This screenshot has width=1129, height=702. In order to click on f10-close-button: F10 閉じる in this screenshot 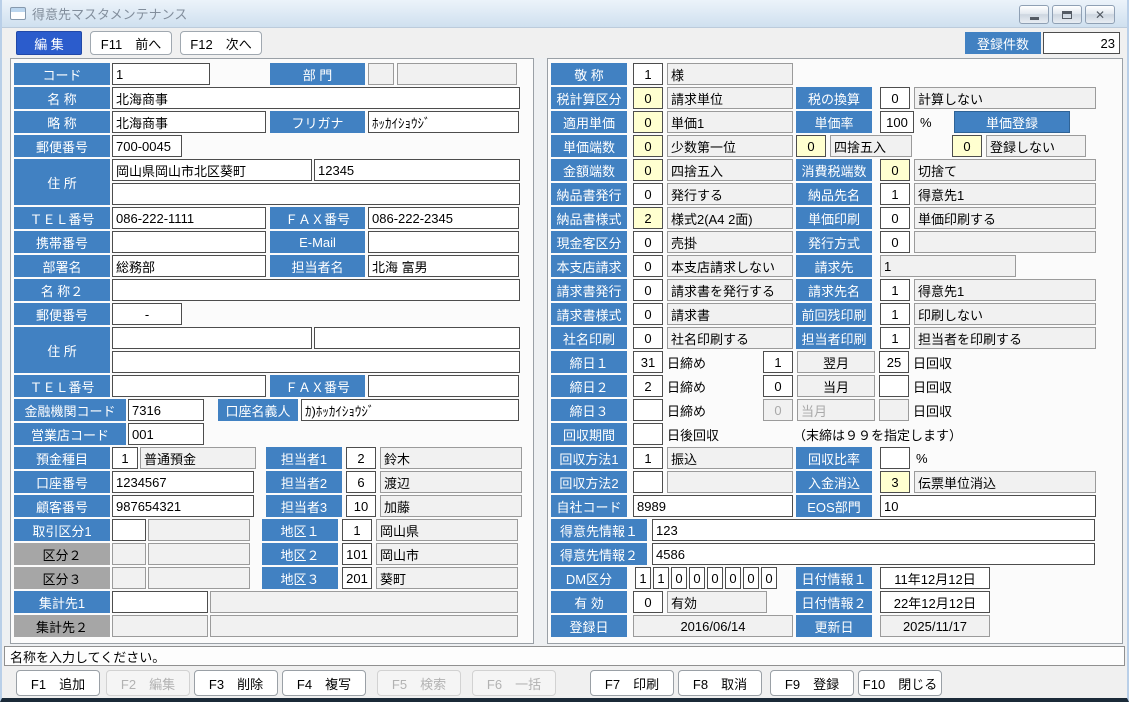, I will do `click(900, 683)`.